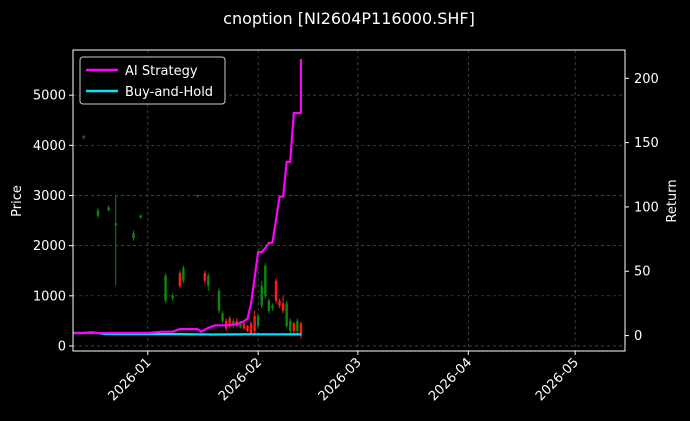 This screenshot has width=690, height=421. I want to click on chart-title: cnoption [NI2604P116000.SHF], so click(349, 18).